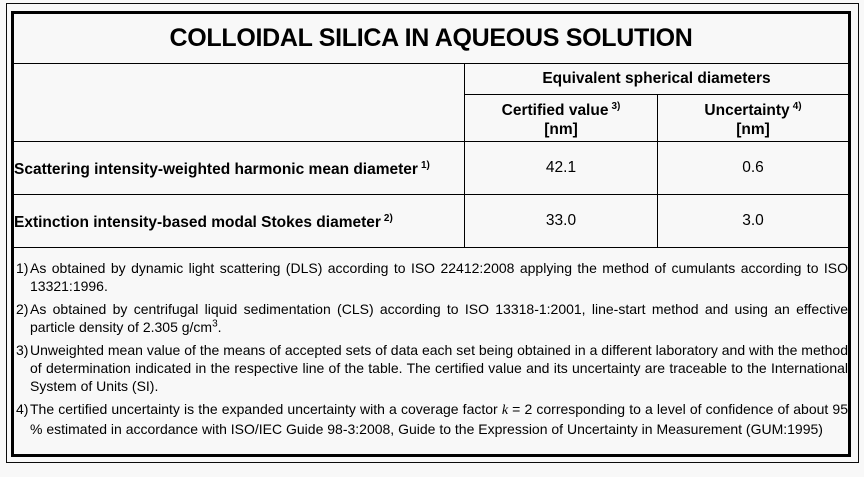 This screenshot has width=864, height=477. What do you see at coordinates (555, 111) in the screenshot?
I see `column-header-label: Certified value` at bounding box center [555, 111].